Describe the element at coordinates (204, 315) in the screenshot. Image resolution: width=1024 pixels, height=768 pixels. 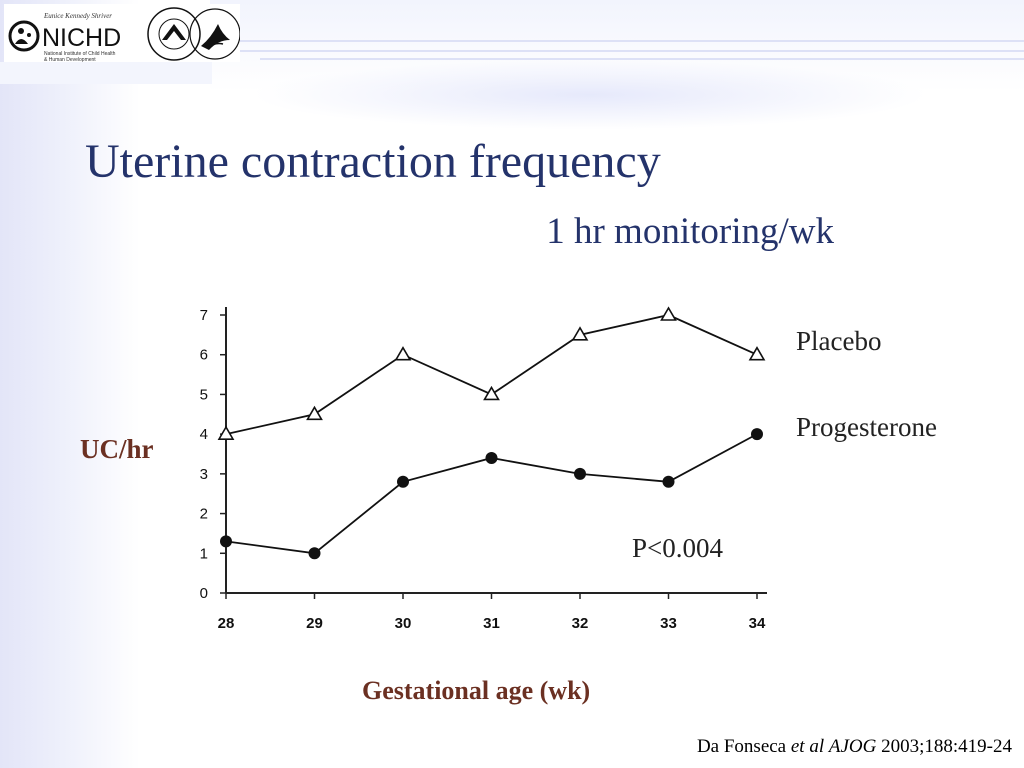
I see `y-tick-label: 7` at that location.